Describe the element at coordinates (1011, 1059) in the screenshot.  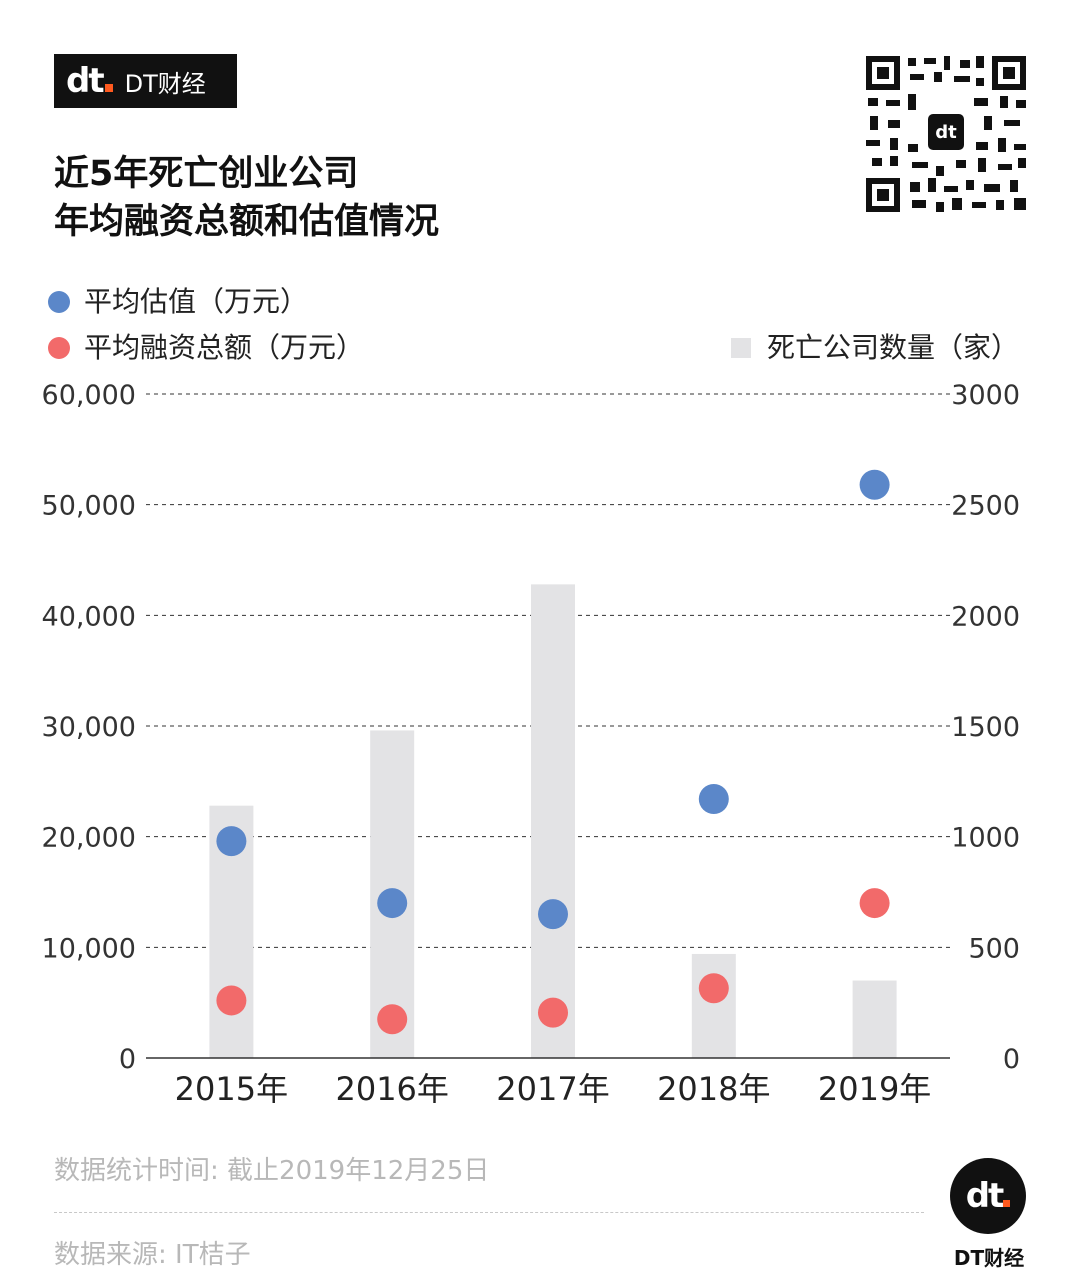
I see `y-right-tick-label: 0` at that location.